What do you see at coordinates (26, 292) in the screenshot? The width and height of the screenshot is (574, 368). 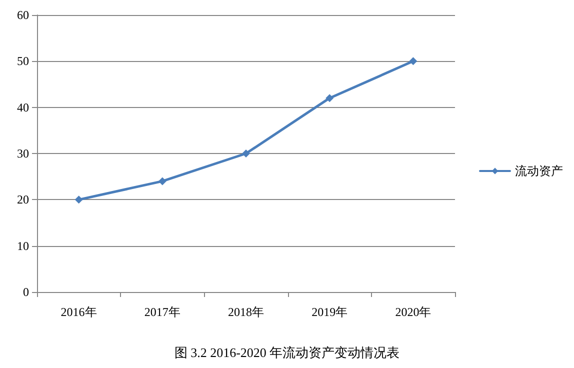 I see `y-tick-label: 0` at bounding box center [26, 292].